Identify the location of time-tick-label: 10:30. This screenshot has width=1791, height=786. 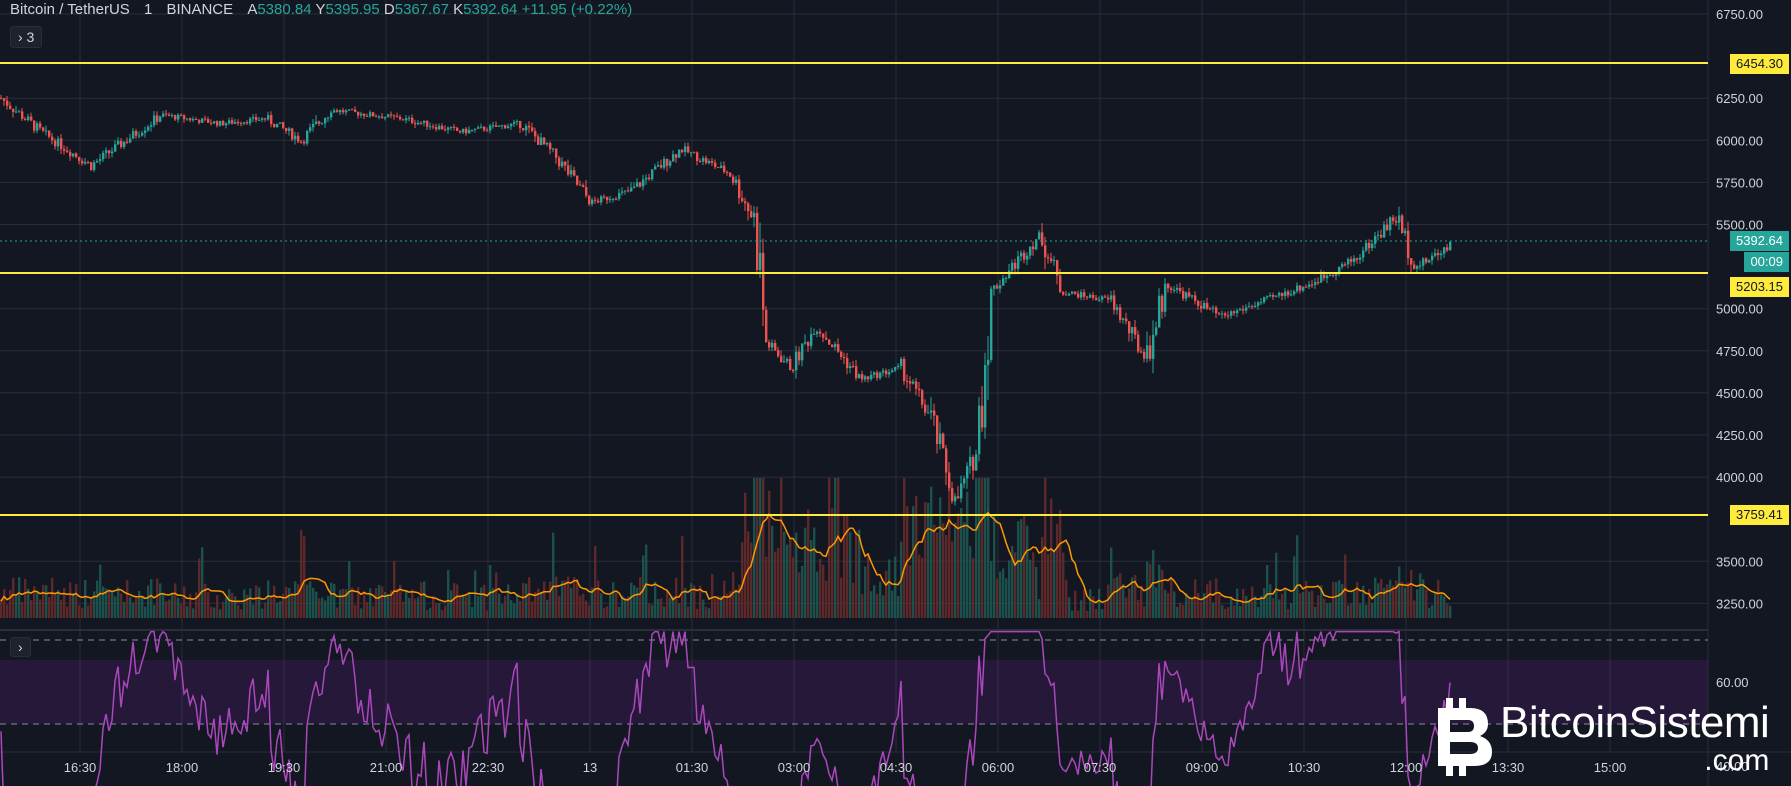
(1304, 767).